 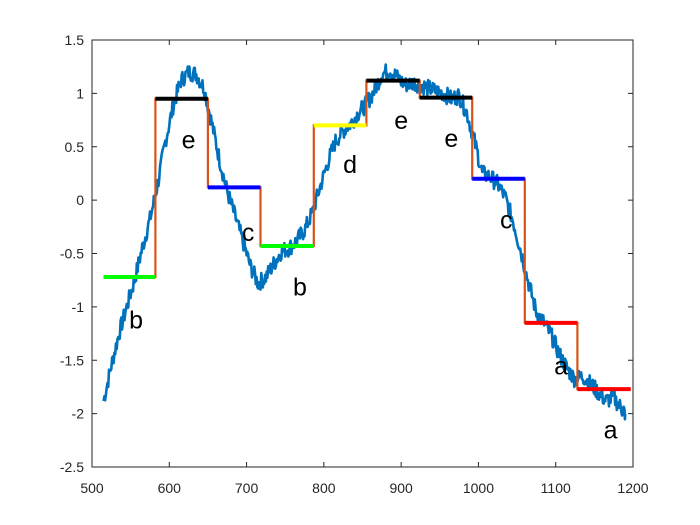 What do you see at coordinates (75, 147) in the screenshot?
I see `y-tick-label: 0.5` at bounding box center [75, 147].